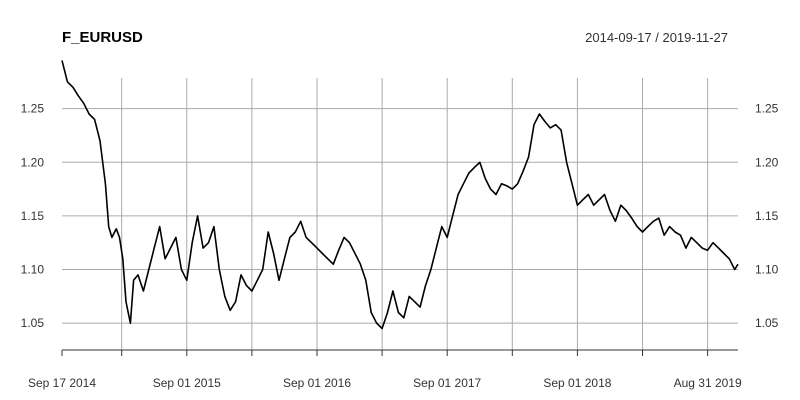  I want to click on y-tick-label-left: 1.25, so click(33, 109).